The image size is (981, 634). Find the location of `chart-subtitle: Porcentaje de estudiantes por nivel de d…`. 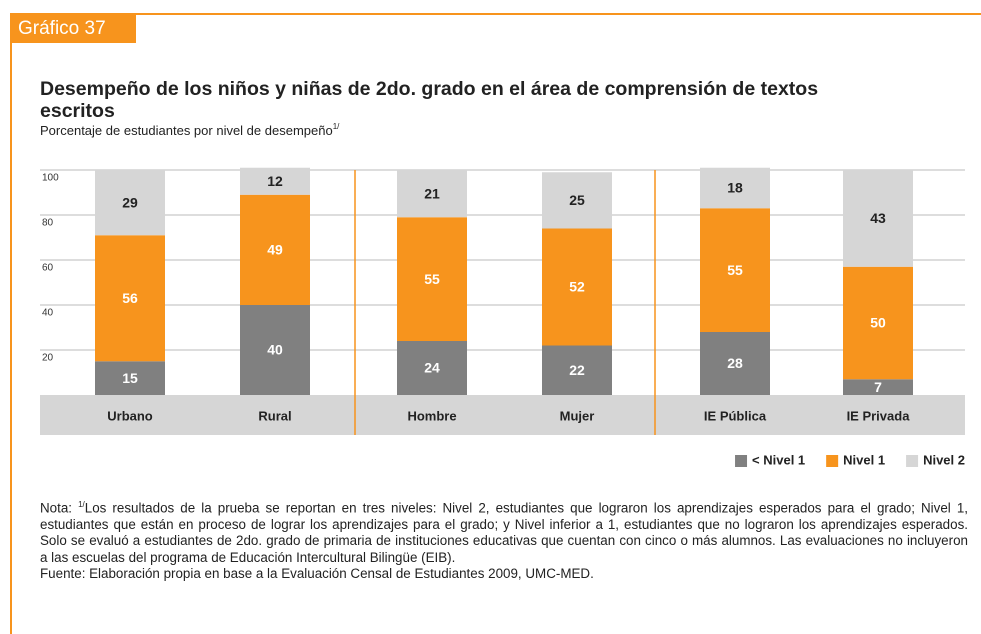

chart-subtitle: Porcentaje de estudiantes por nivel de d… is located at coordinates (190, 130).